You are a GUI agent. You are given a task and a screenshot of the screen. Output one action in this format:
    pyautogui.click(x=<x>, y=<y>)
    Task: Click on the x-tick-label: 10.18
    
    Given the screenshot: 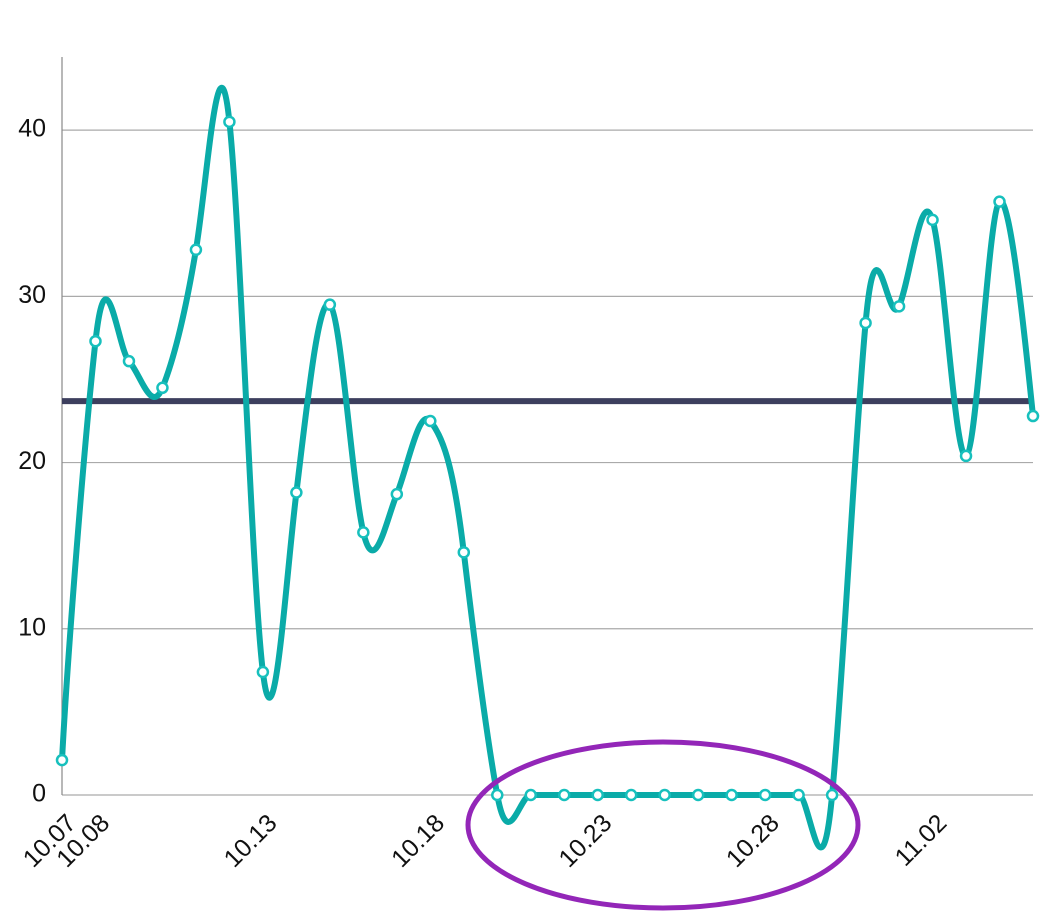 What is the action you would take?
    pyautogui.click(x=418, y=841)
    